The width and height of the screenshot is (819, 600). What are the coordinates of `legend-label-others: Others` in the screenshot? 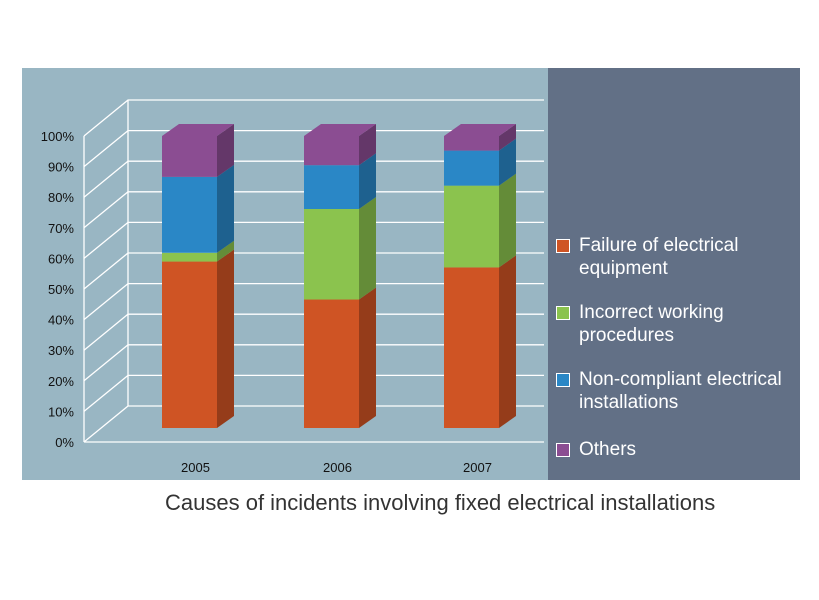 It's located at (608, 449).